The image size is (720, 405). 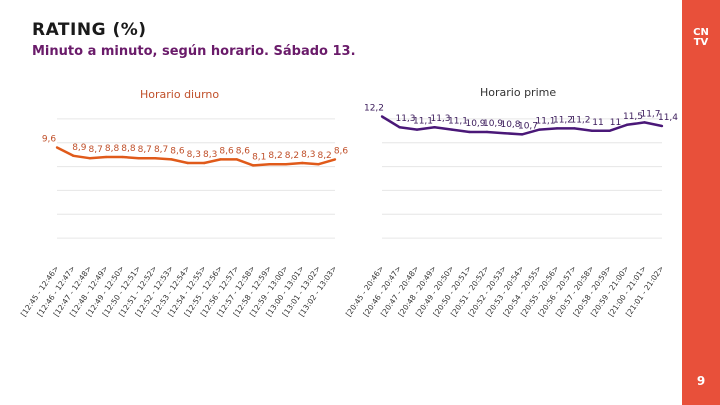 I want to click on series-line-diurno, so click(x=196, y=156).